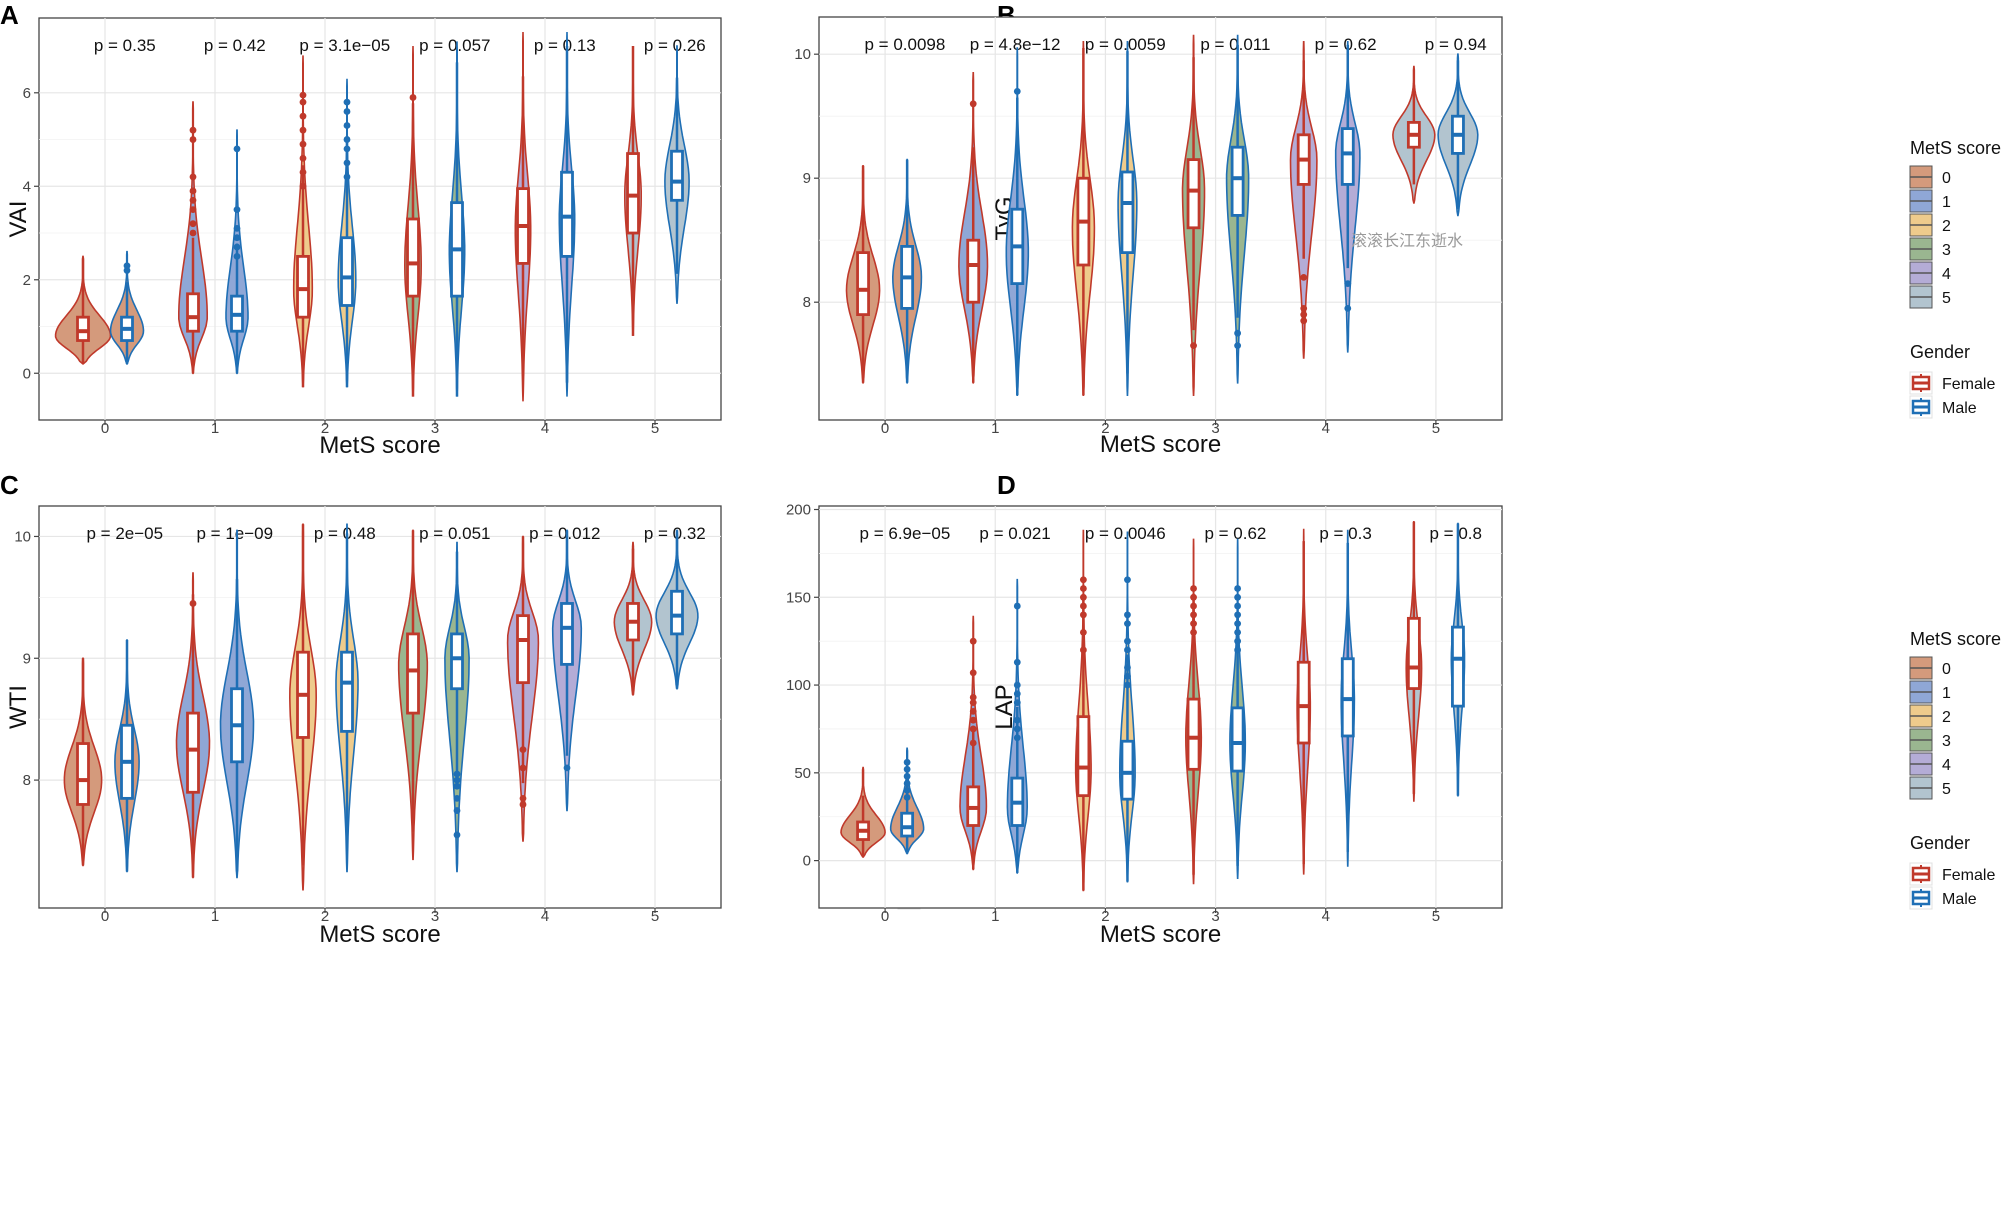 This screenshot has width=2009, height=1205. What do you see at coordinates (1930, 740) in the screenshot?
I see `legend-key-mets: 3` at bounding box center [1930, 740].